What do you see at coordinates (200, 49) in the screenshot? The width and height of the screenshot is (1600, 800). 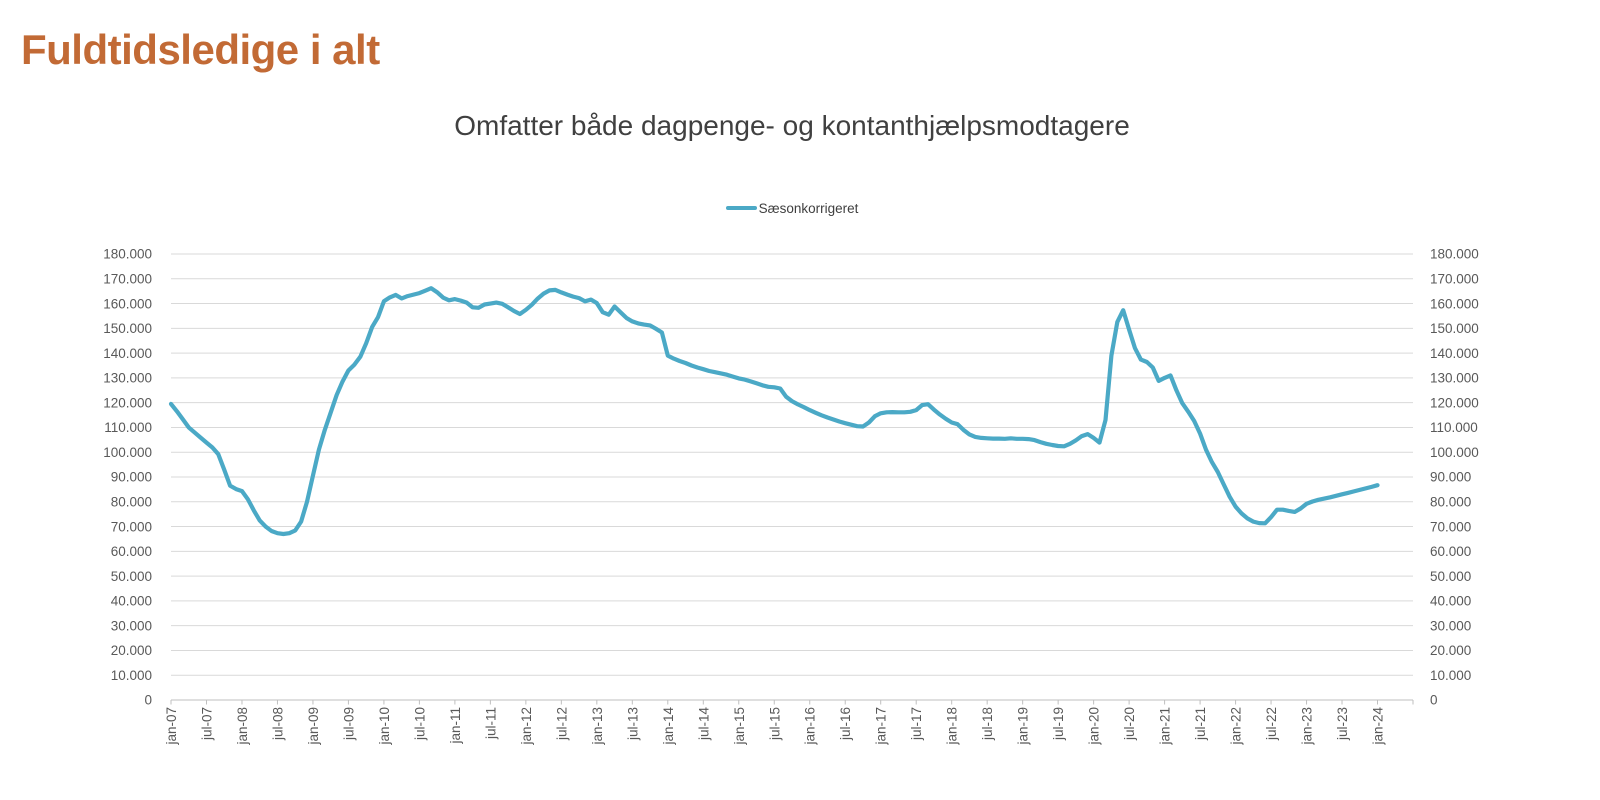 I see `page-title: Fuldtidsledige i alt` at bounding box center [200, 49].